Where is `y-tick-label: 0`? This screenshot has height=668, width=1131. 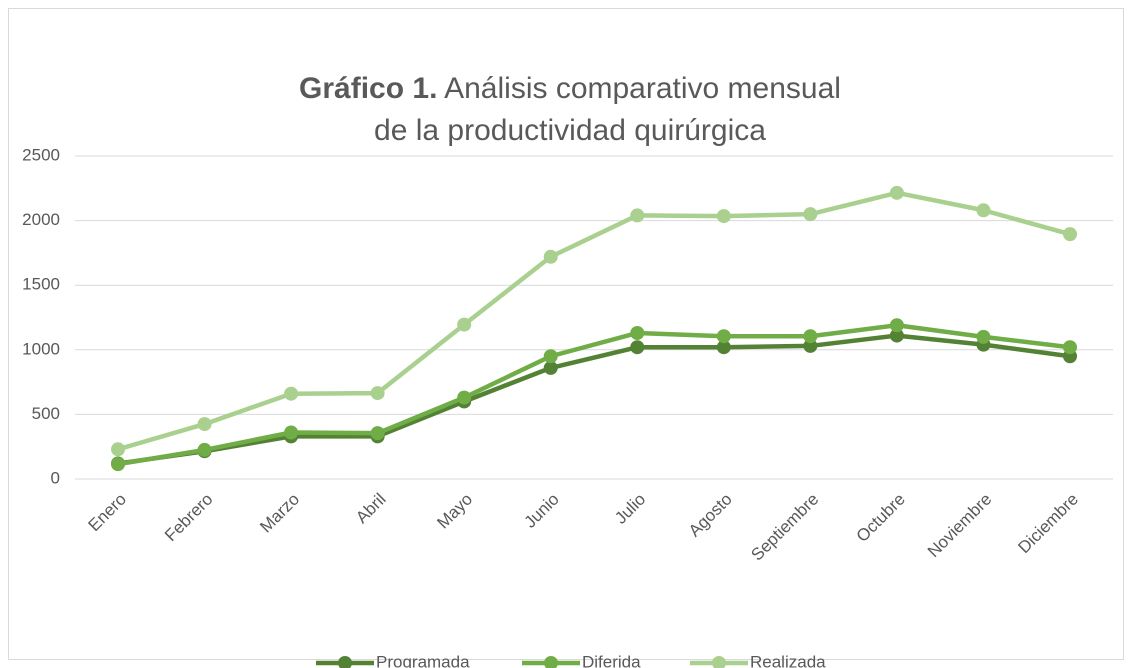 y-tick-label: 0 is located at coordinates (55, 477).